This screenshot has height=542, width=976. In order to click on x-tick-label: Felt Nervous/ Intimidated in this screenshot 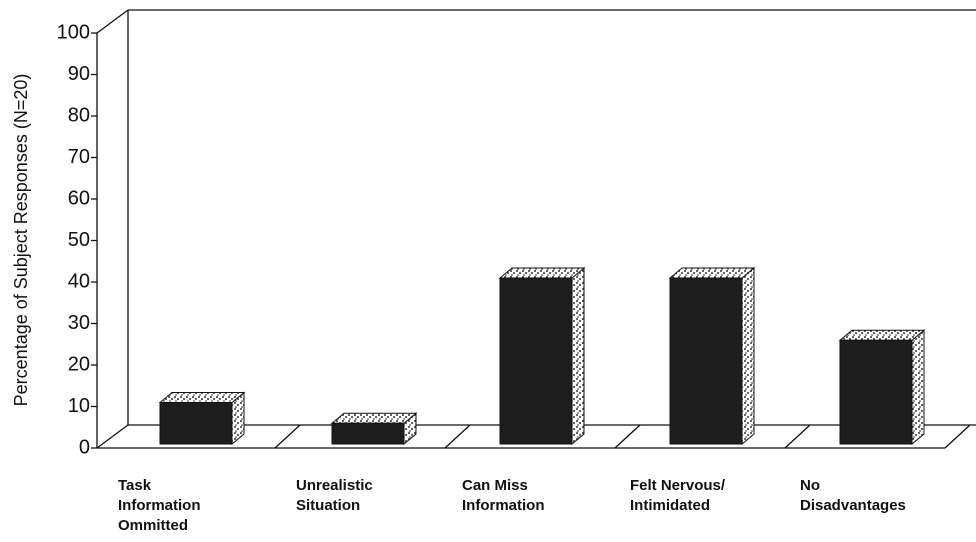, I will do `click(678, 495)`.